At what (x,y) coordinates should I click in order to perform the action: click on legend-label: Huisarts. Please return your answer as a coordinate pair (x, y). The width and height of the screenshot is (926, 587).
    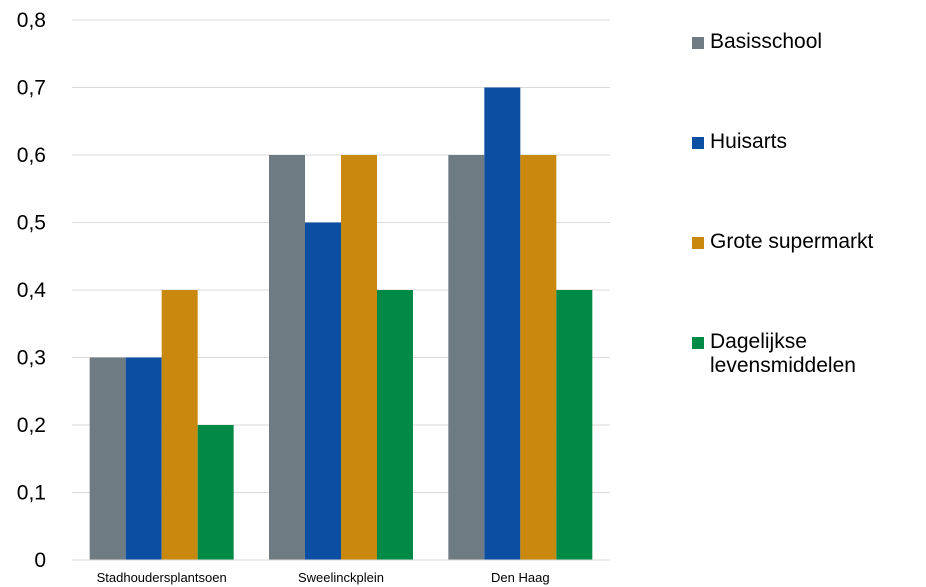
    Looking at the image, I should click on (815, 142).